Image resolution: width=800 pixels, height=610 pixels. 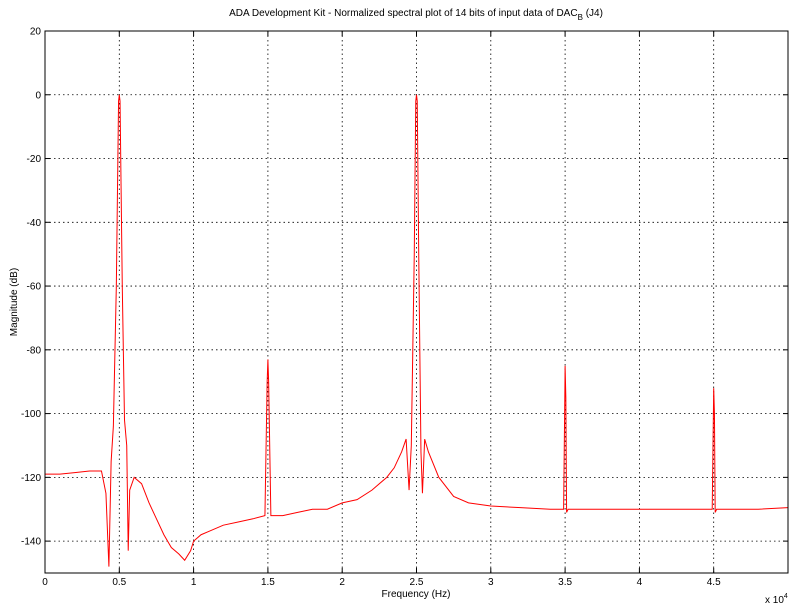 I want to click on x-multiplier: x 104, so click(x=776, y=599).